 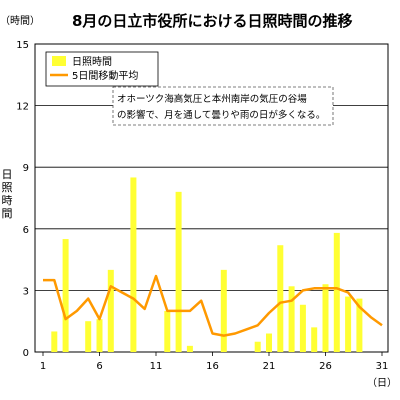 What do you see at coordinates (20, 21) in the screenshot?
I see `y-axis-unit: （時間）` at bounding box center [20, 21].